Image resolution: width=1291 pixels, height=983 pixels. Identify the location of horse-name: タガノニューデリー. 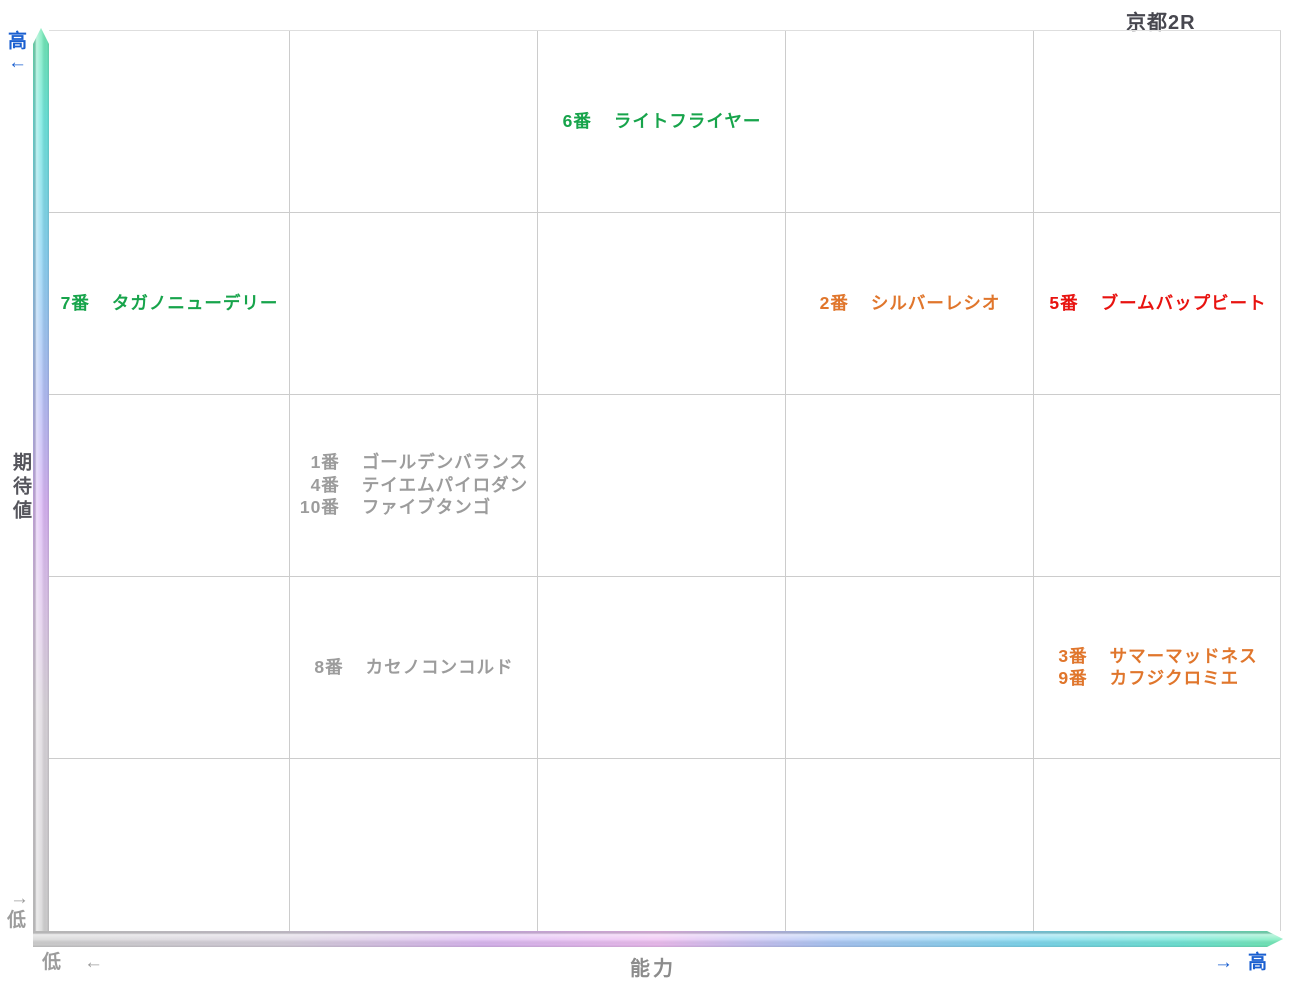
(195, 302).